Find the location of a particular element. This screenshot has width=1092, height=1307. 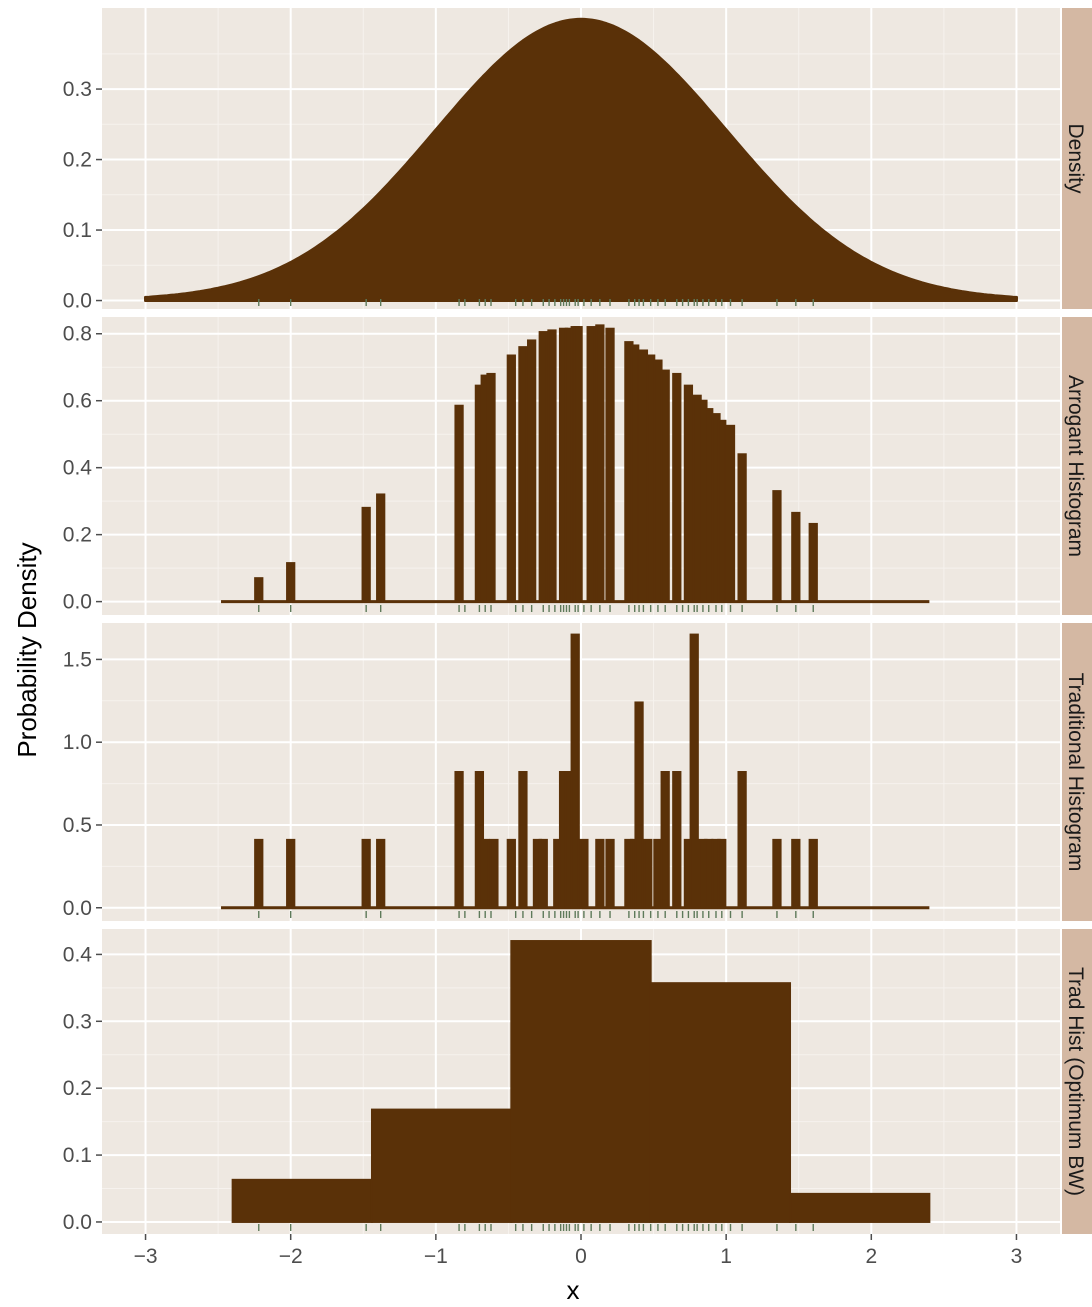

y-tick-label: 0.6 is located at coordinates (77, 401).